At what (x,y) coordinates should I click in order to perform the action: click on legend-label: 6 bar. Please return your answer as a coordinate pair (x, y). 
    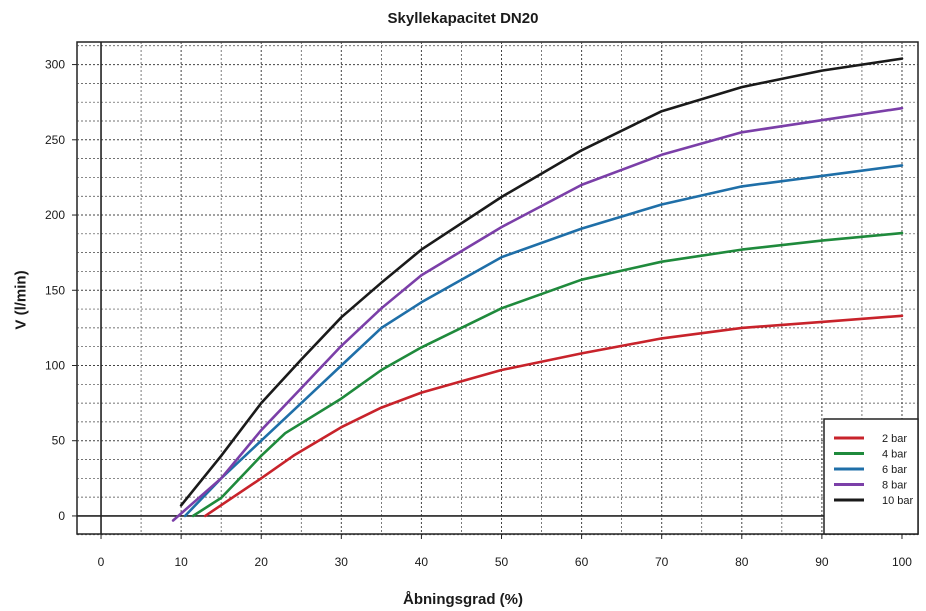
    Looking at the image, I should click on (894, 470).